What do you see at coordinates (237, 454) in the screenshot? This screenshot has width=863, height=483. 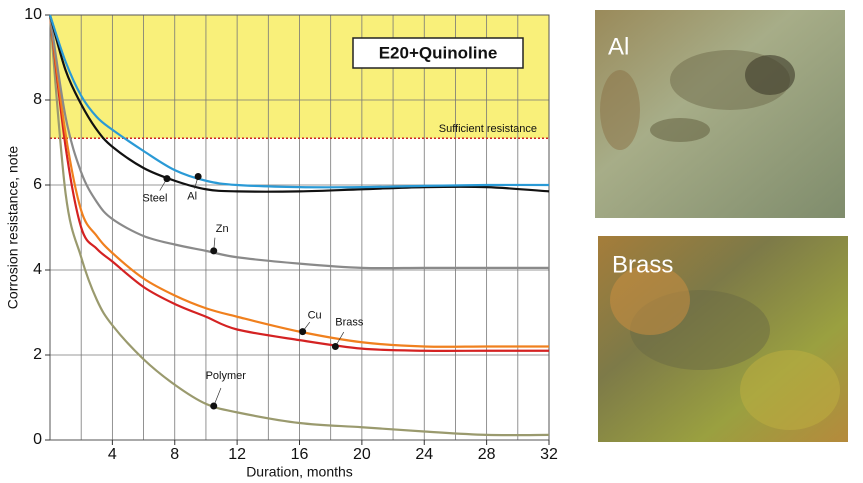 I see `x-tick-label: 12` at bounding box center [237, 454].